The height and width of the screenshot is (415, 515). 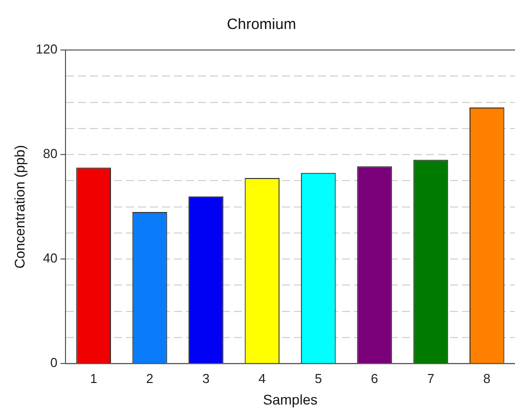 What do you see at coordinates (19, 206) in the screenshot?
I see `y-axis-title: Concentration (ppb)` at bounding box center [19, 206].